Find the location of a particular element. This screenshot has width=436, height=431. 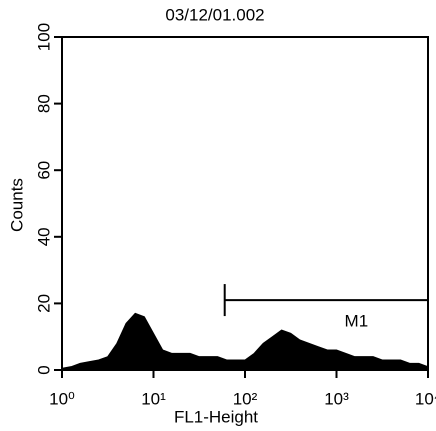

y-tick-label: 40 is located at coordinates (43, 236).